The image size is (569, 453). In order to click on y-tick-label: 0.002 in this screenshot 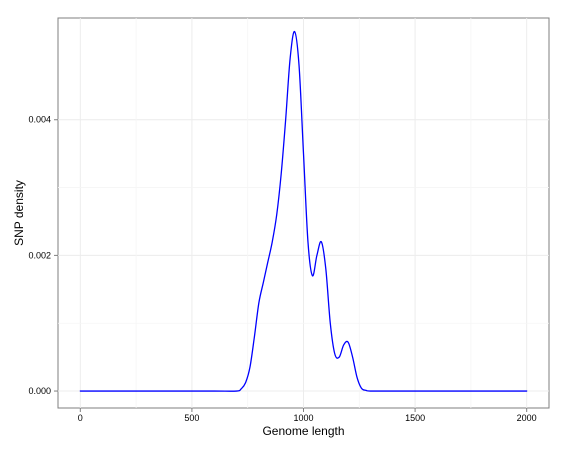, I will do `click(39, 255)`.